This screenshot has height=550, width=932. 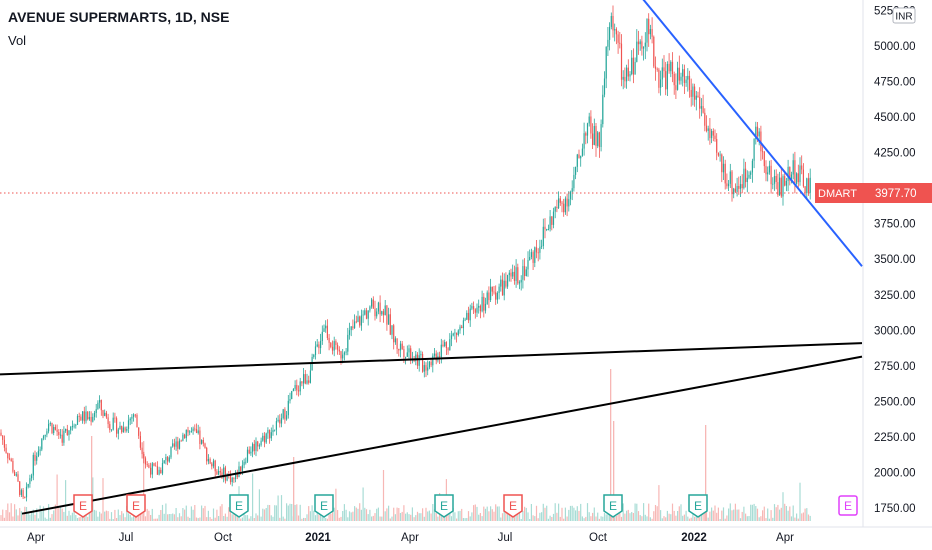 I want to click on y-tick-label: 2250.00, so click(x=895, y=438).